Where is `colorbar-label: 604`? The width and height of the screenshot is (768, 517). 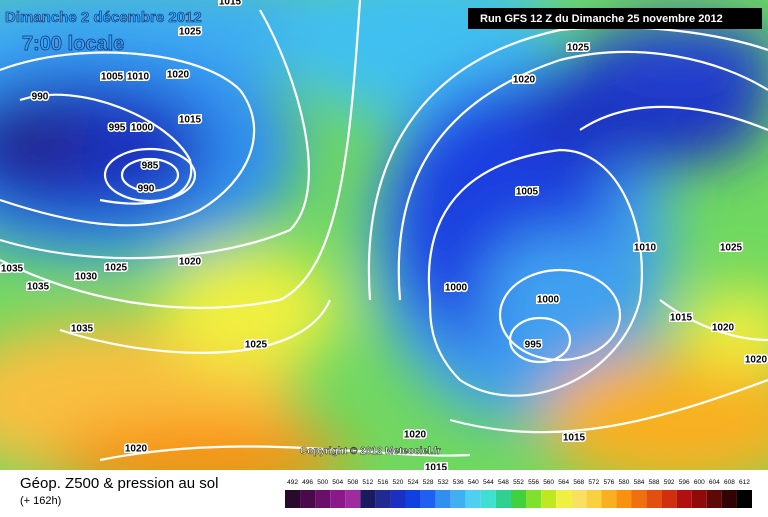
colorbar-label: 604 is located at coordinates (714, 482).